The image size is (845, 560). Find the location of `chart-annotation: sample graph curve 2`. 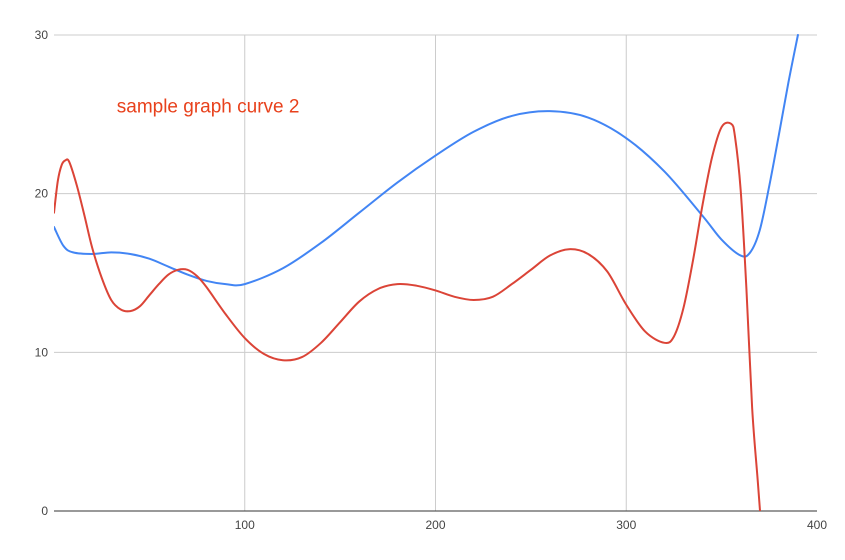

chart-annotation: sample graph curve 2 is located at coordinates (208, 106).